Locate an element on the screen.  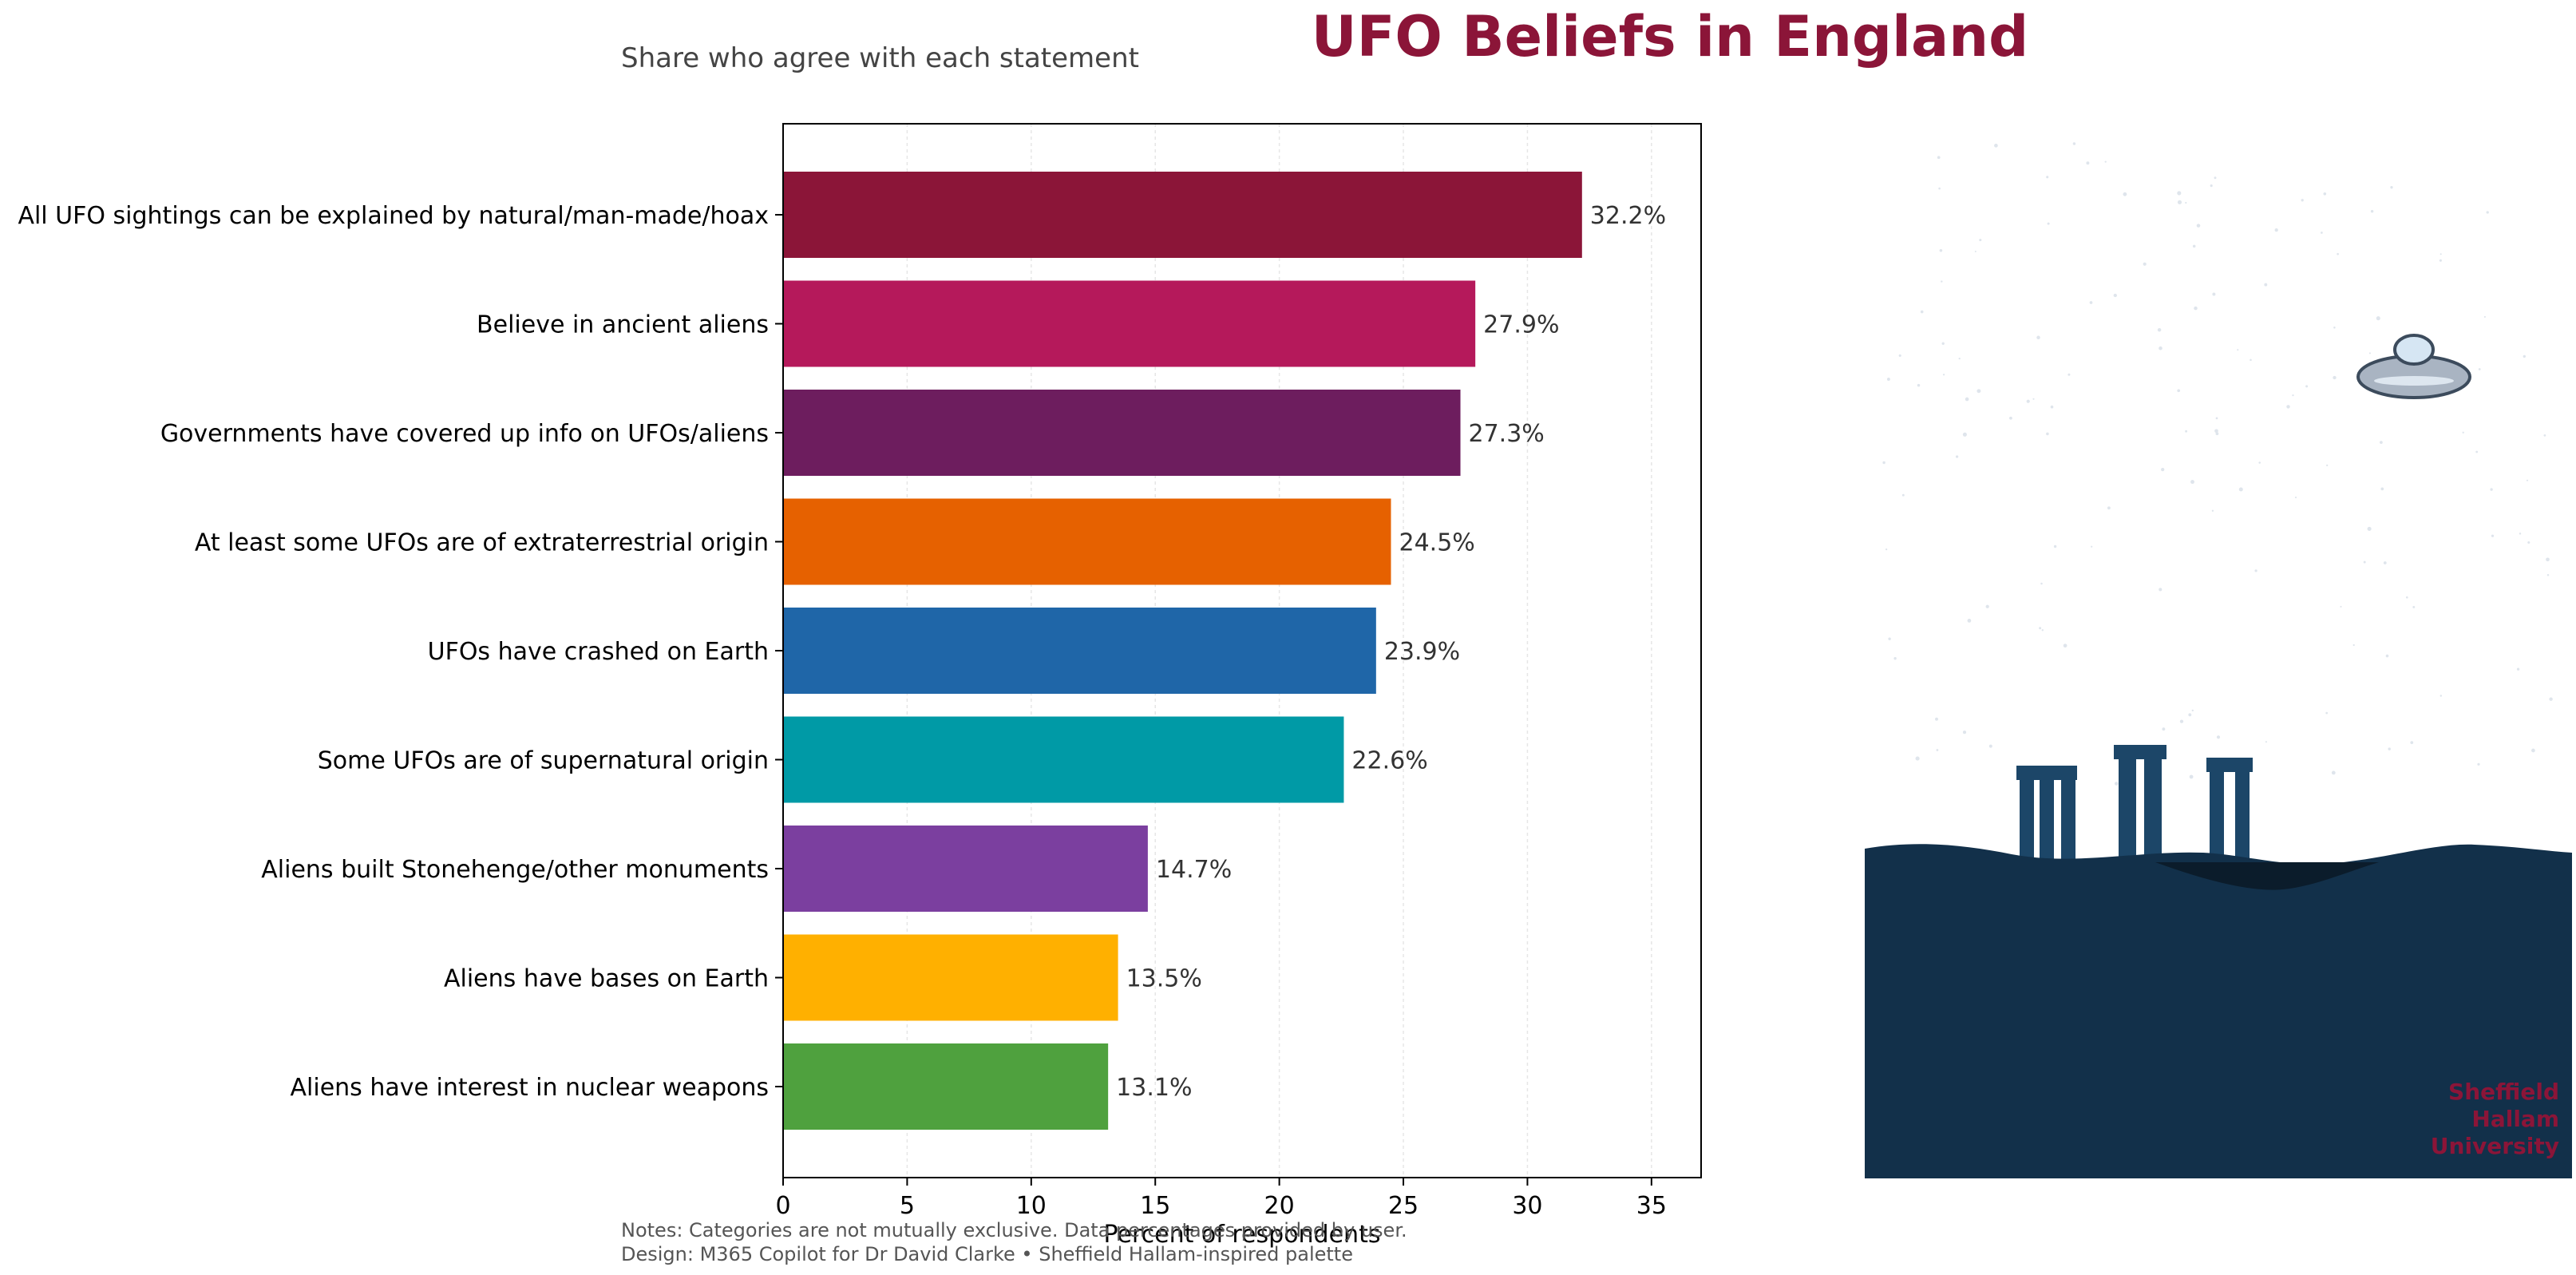
logo-text-line-2: Hallam is located at coordinates (2515, 1119).